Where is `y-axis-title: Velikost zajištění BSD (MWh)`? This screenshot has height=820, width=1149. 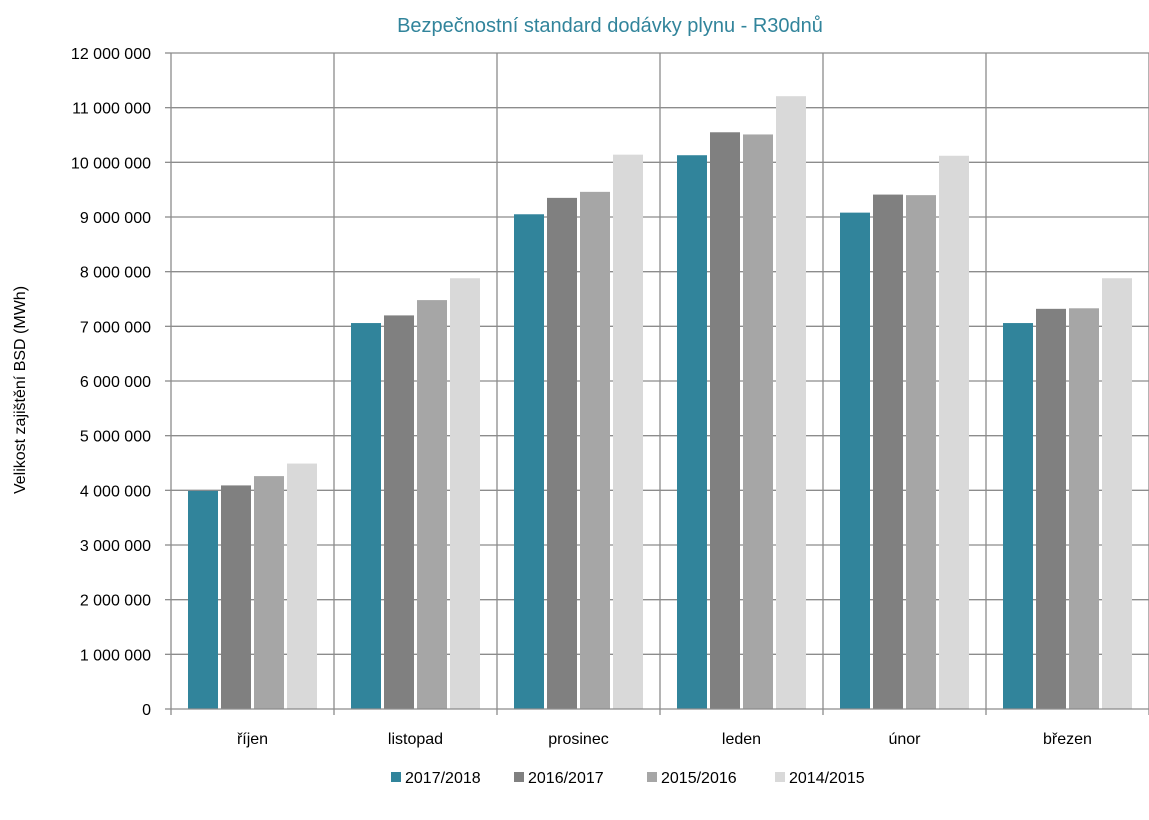
y-axis-title: Velikost zajištění BSD (MWh) is located at coordinates (20, 390).